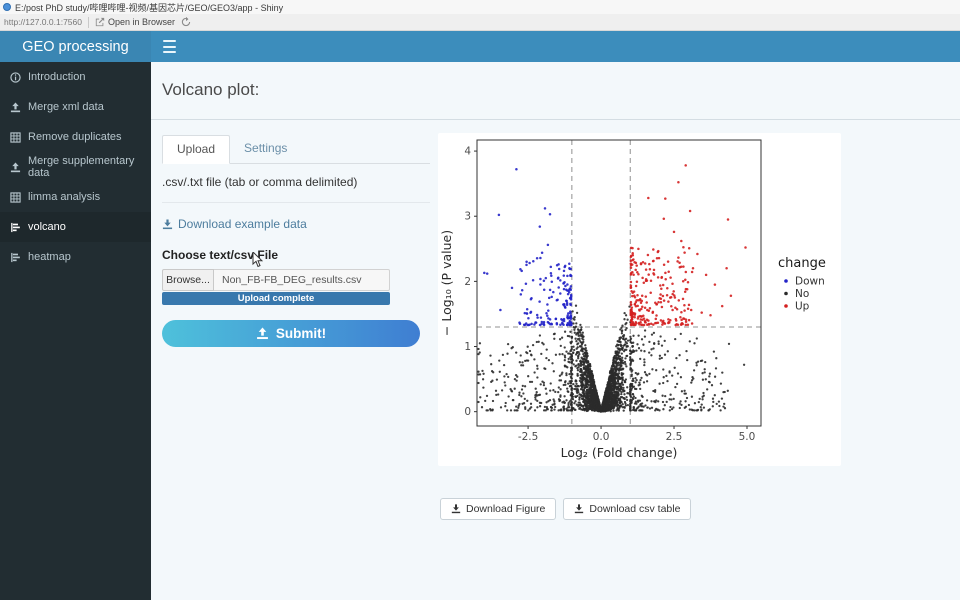 Image resolution: width=960 pixels, height=600 pixels. I want to click on svg-text: 2, so click(467, 282).